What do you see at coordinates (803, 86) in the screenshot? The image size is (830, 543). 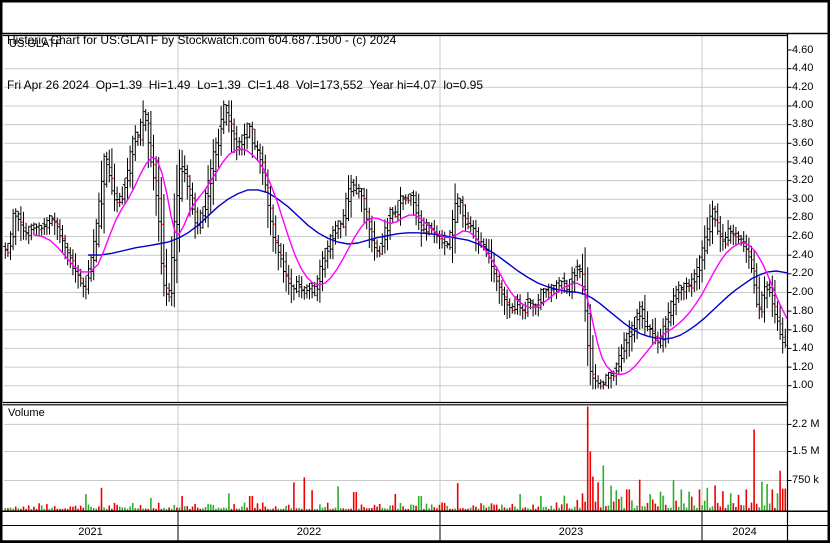 I see `price-tick-label: 4.20` at bounding box center [803, 86].